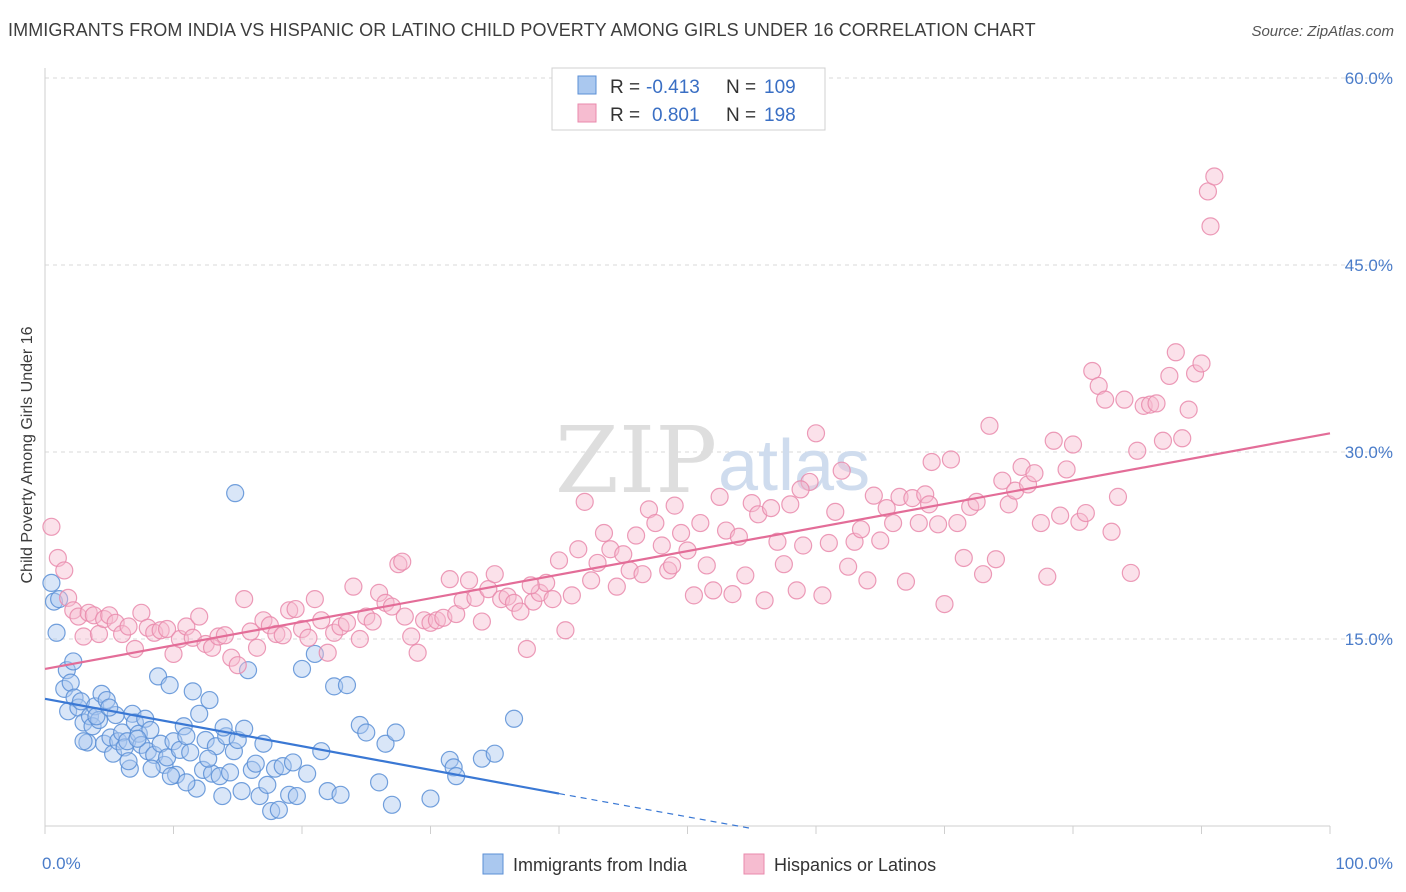 The image size is (1406, 892). I want to click on y-axis-label: Child Poverty Among Girls Under 16, so click(27, 454).